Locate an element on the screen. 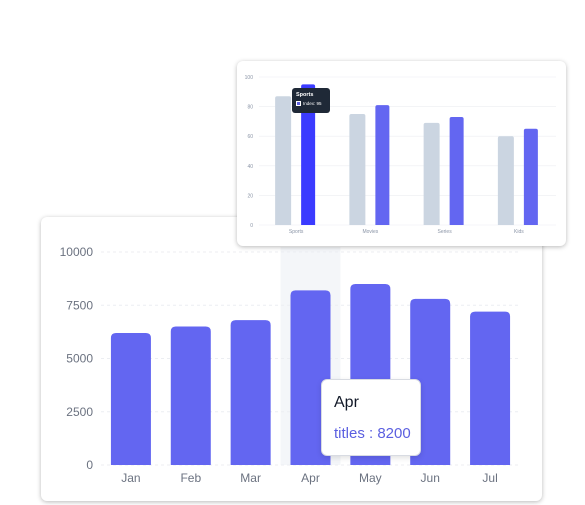 The height and width of the screenshot is (505, 585). bar-index-series is located at coordinates (456, 170).